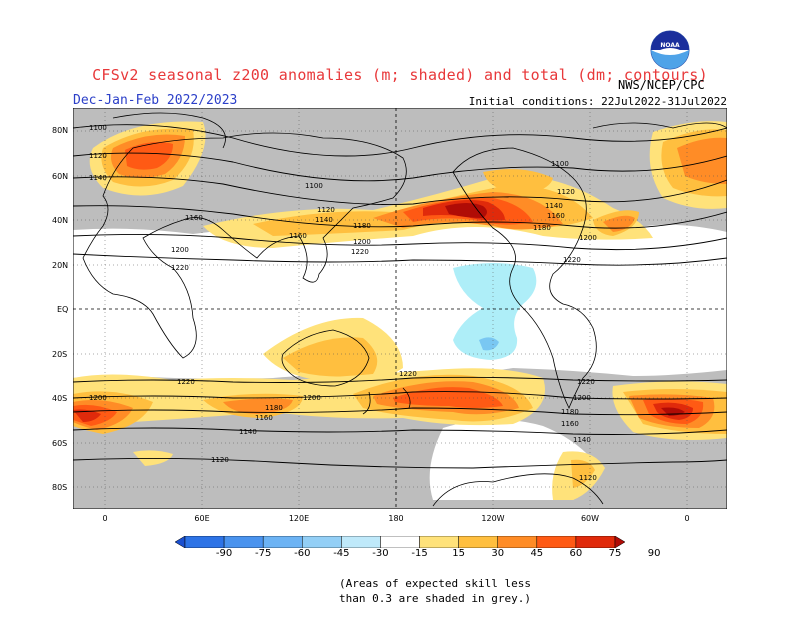  I want to click on lat-label-20s: 20S, so click(60, 354).